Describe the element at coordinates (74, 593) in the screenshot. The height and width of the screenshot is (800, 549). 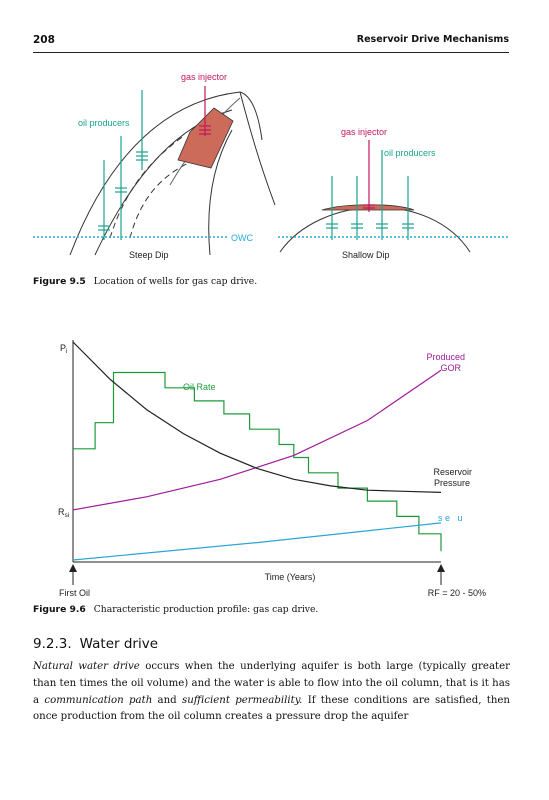
I see `x-label-first-oil: First Oil` at that location.